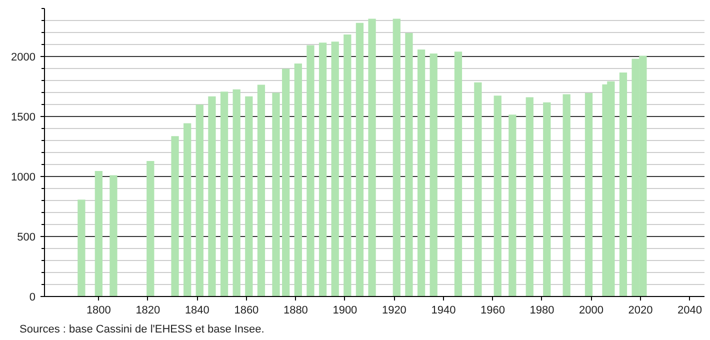 This screenshot has height=340, width=710. I want to click on x-tick-label: 1920, so click(394, 310).